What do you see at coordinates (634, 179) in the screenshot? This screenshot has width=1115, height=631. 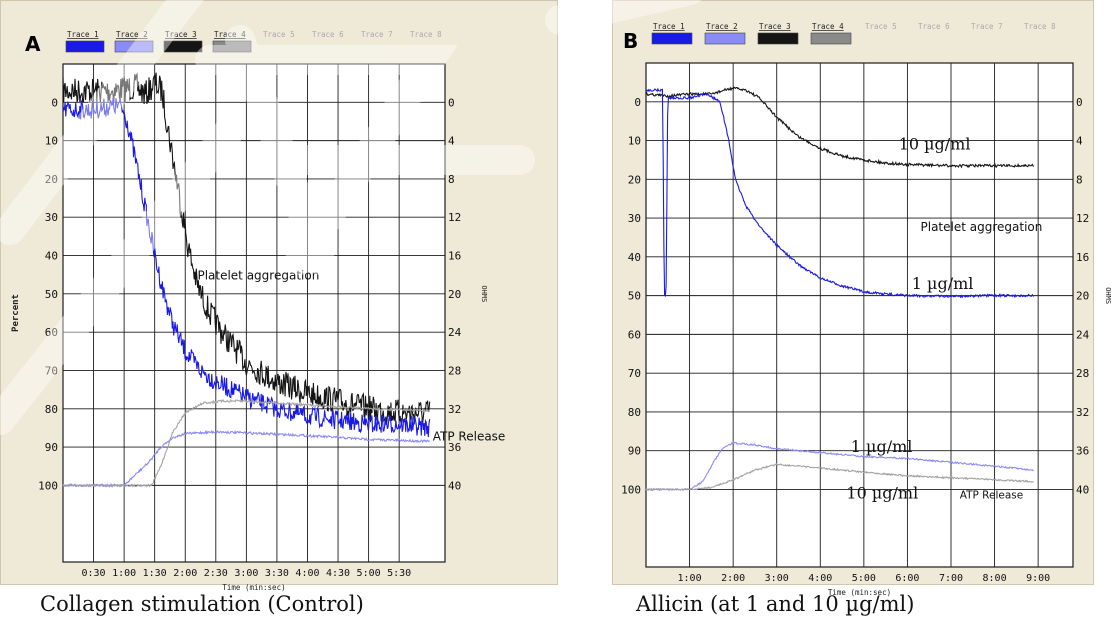 I see `y-tick-label: 20` at bounding box center [634, 179].